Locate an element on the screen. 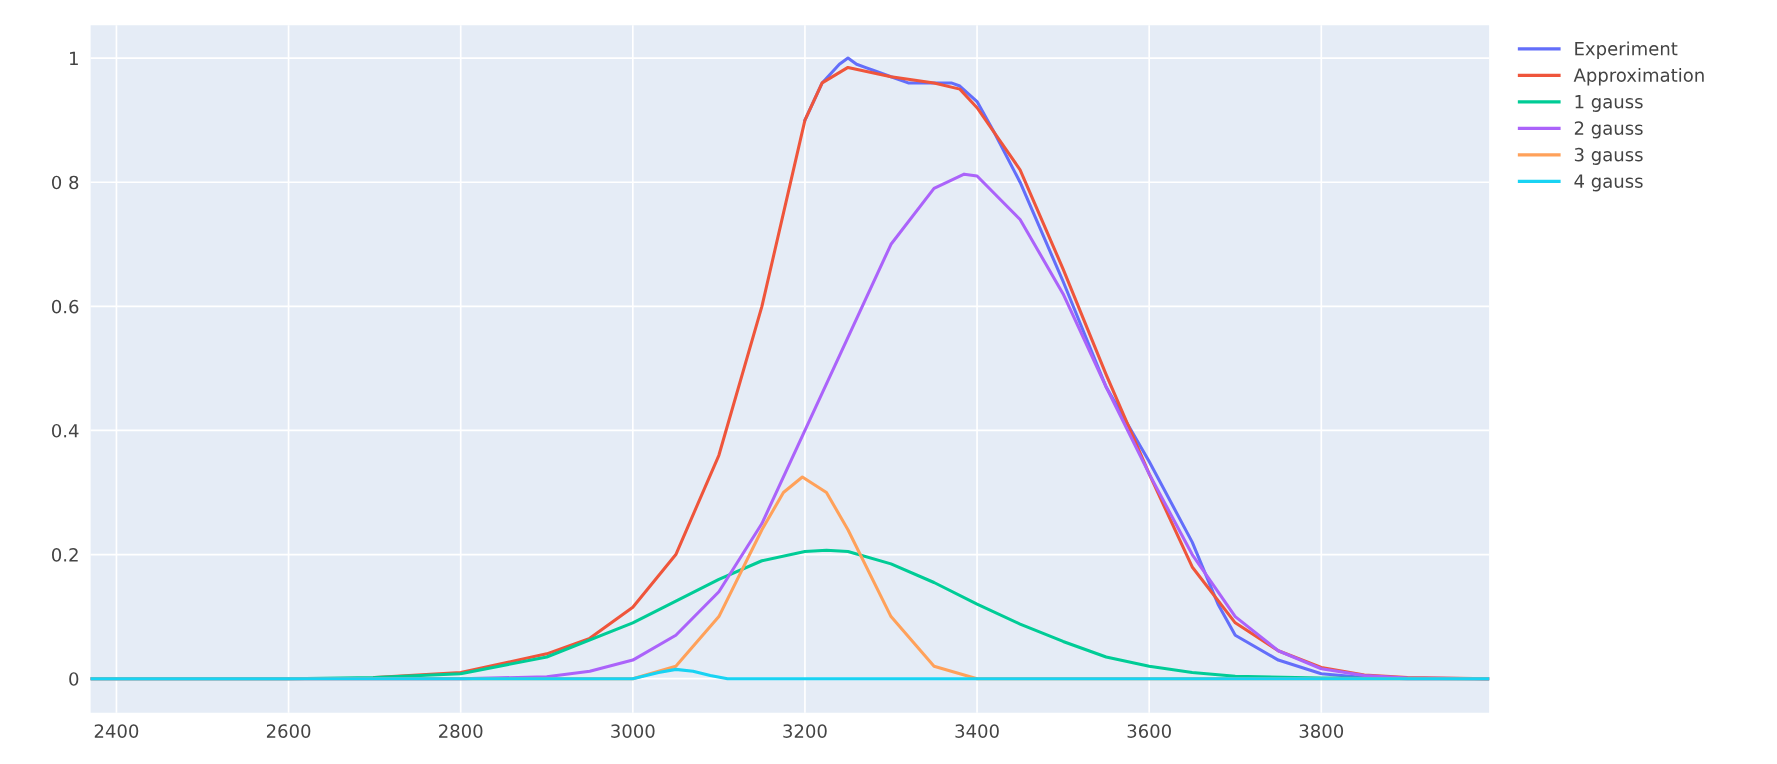 This screenshot has width=1777, height=764. x-tick-label: 3400 is located at coordinates (977, 731).